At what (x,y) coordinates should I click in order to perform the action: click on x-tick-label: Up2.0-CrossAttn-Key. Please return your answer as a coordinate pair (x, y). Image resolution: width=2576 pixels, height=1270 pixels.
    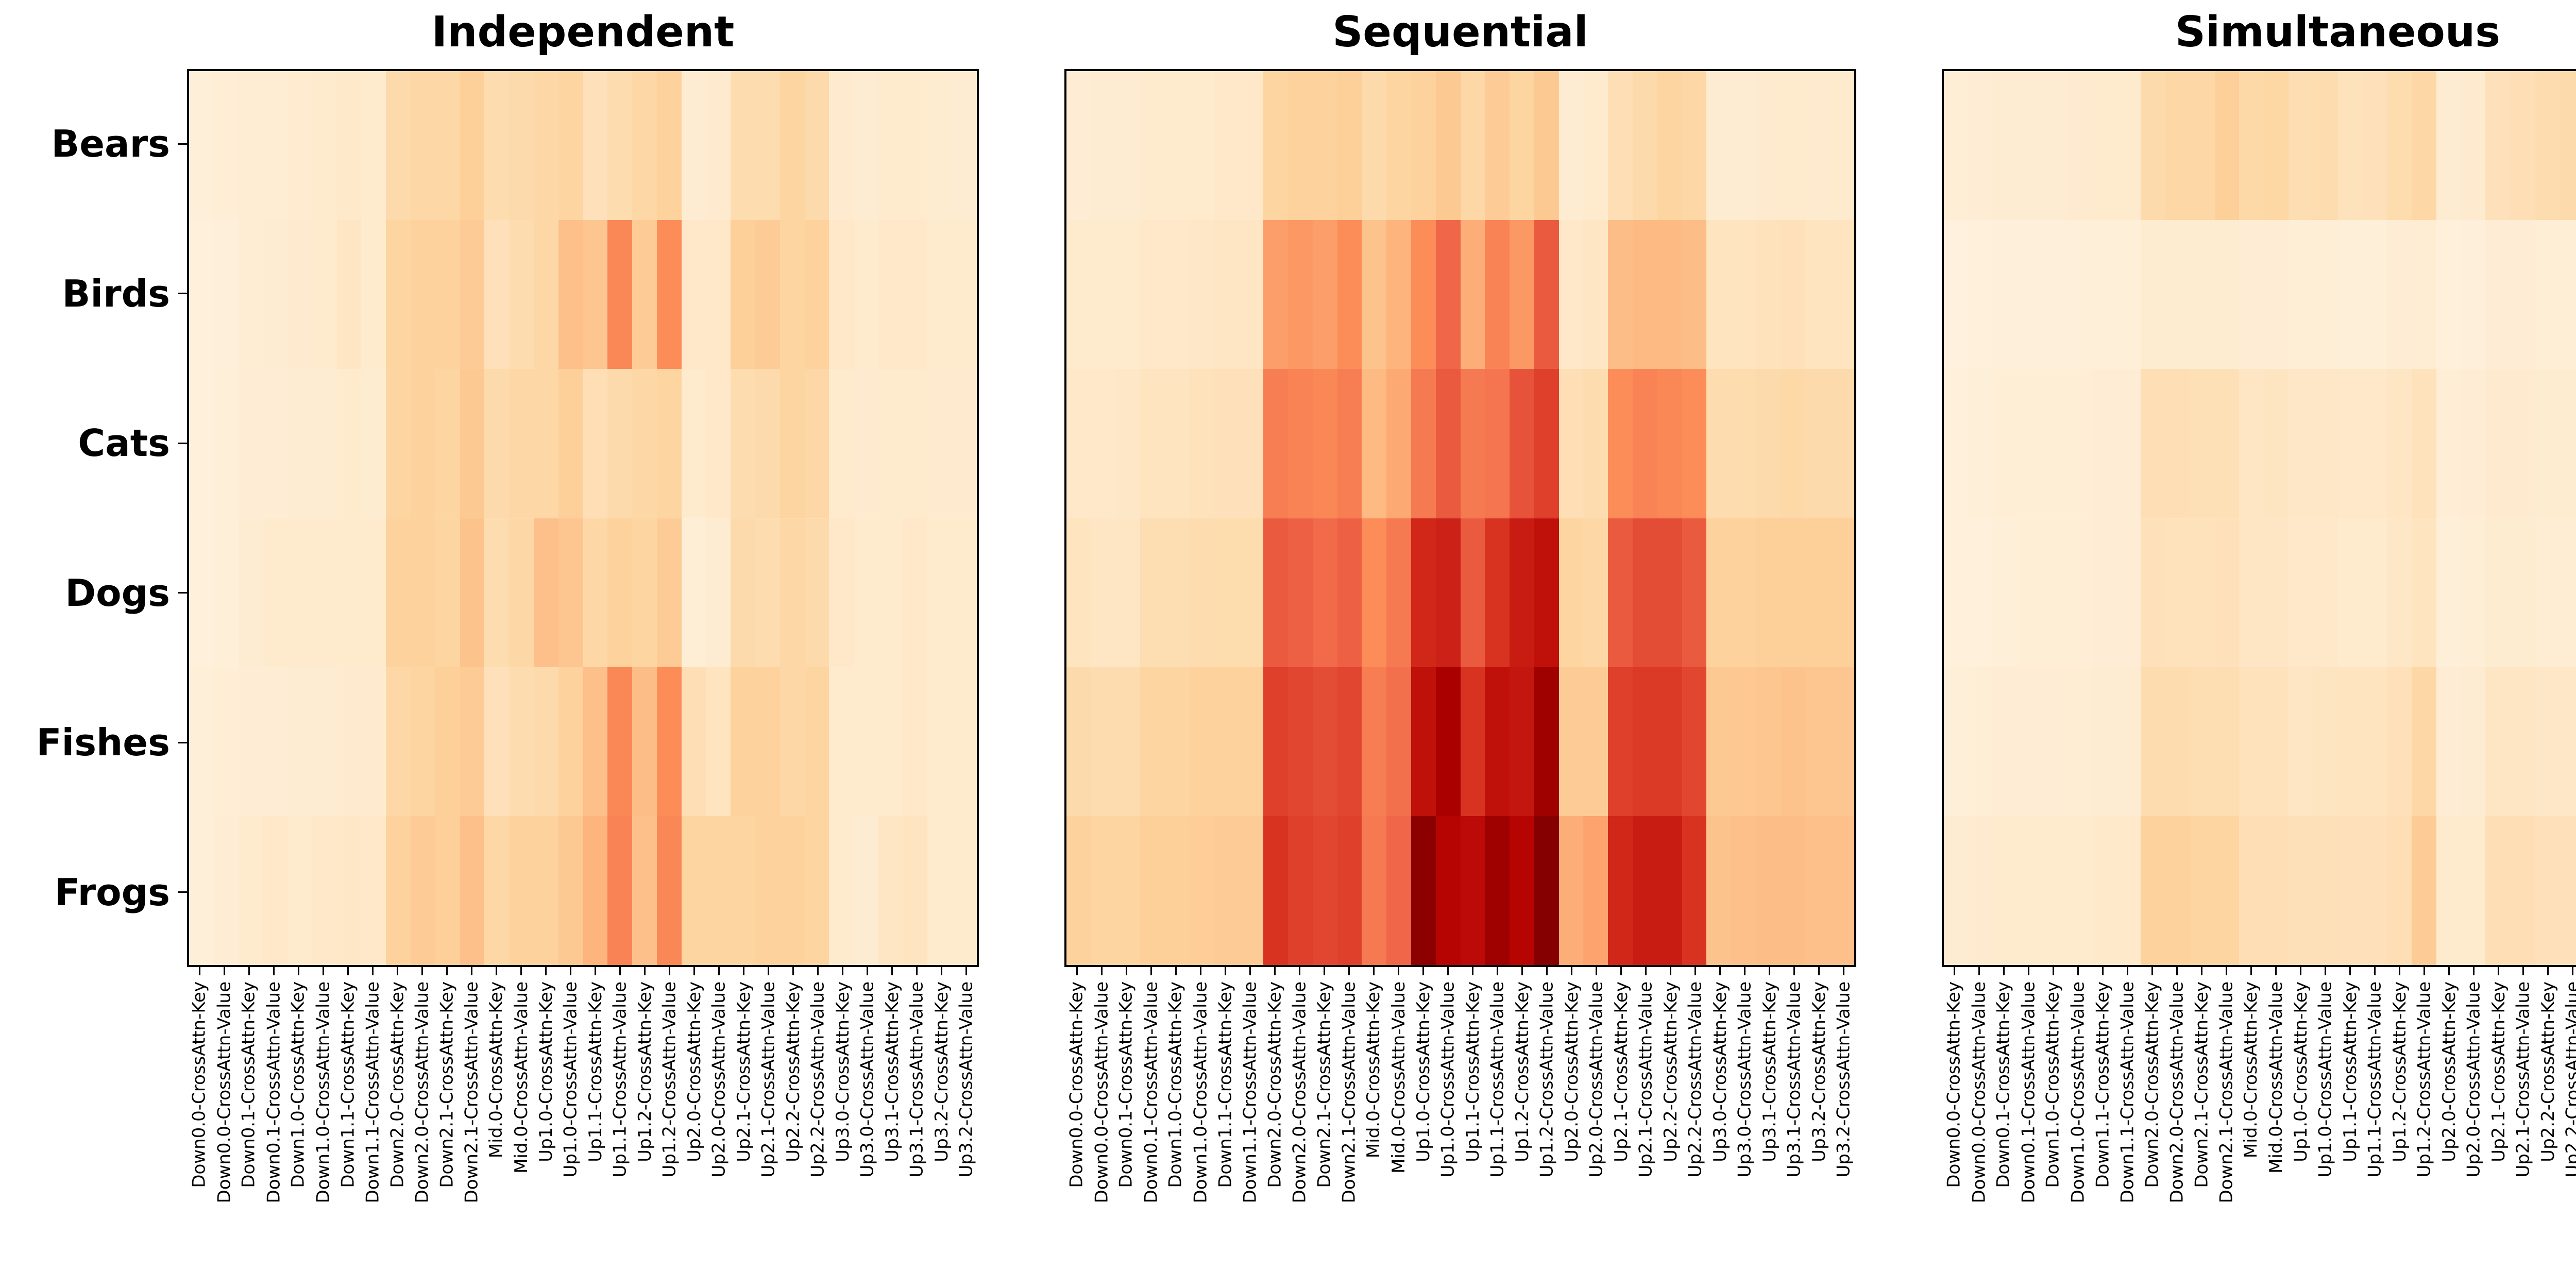
    Looking at the image, I should click on (695, 1071).